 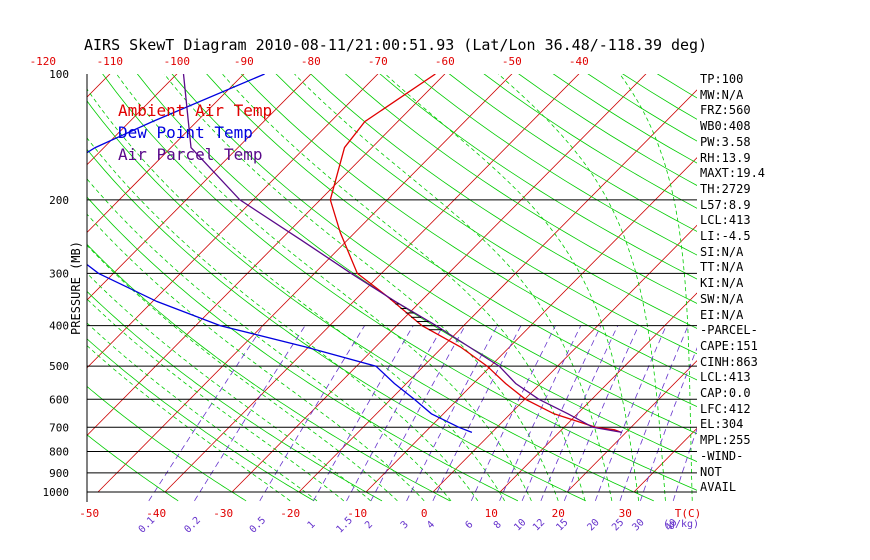 I want to click on x-axis-label: T(C), so click(x=688, y=513).